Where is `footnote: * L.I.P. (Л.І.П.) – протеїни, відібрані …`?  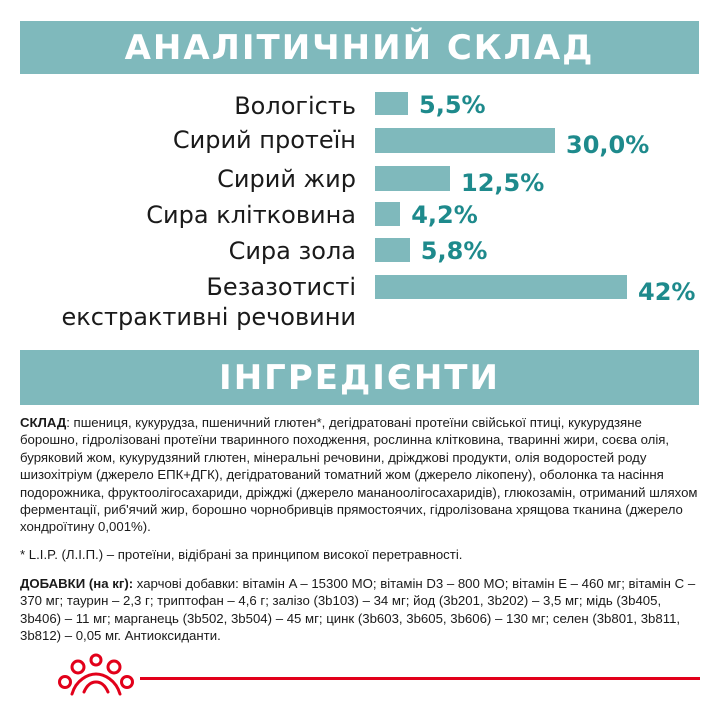 footnote: * L.I.P. (Л.І.П.) – протеїни, відібрані … is located at coordinates (360, 554).